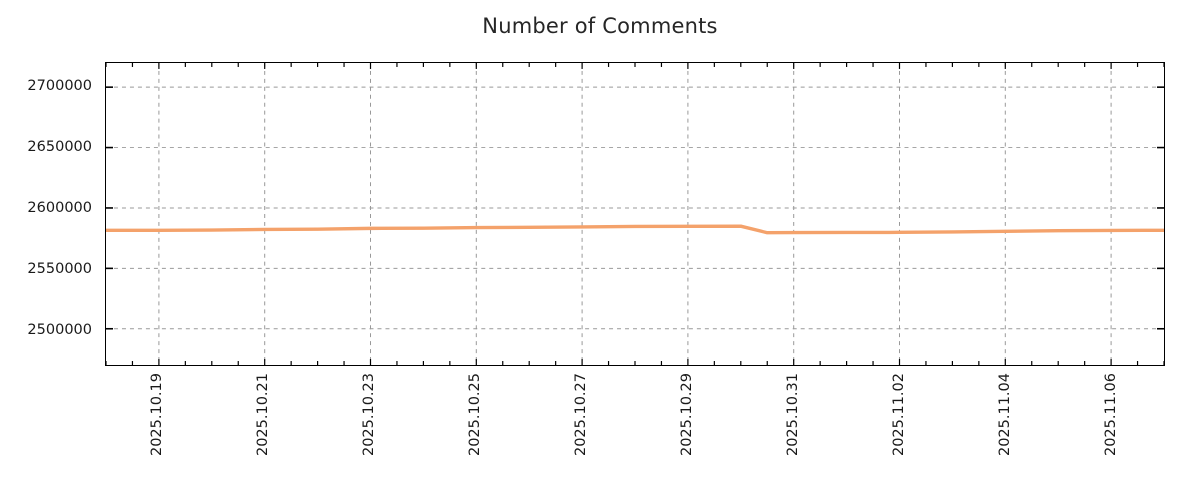 The image size is (1200, 500). What do you see at coordinates (59, 207) in the screenshot?
I see `y-axis-tick-label: 2600000` at bounding box center [59, 207].